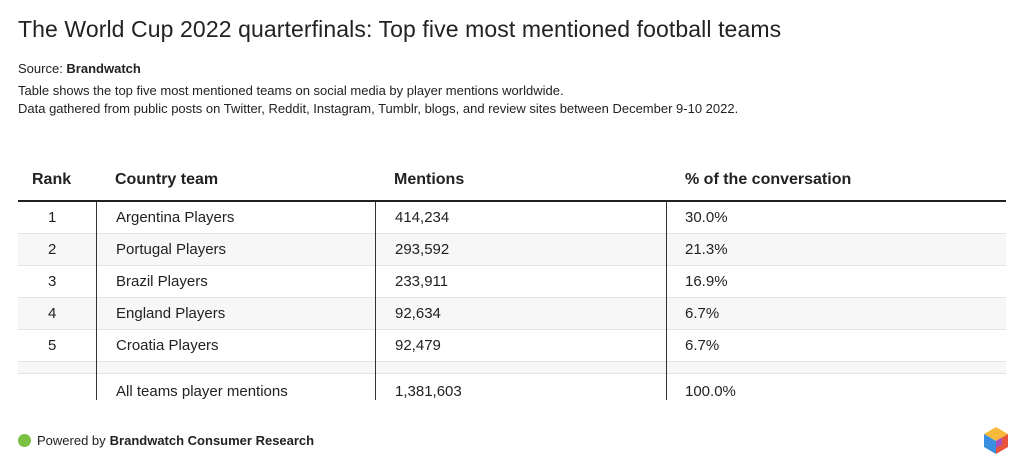 Image resolution: width=1024 pixels, height=475 pixels. What do you see at coordinates (512, 314) in the screenshot?
I see `table-row: 4 England Players 92,634 6.7%` at bounding box center [512, 314].